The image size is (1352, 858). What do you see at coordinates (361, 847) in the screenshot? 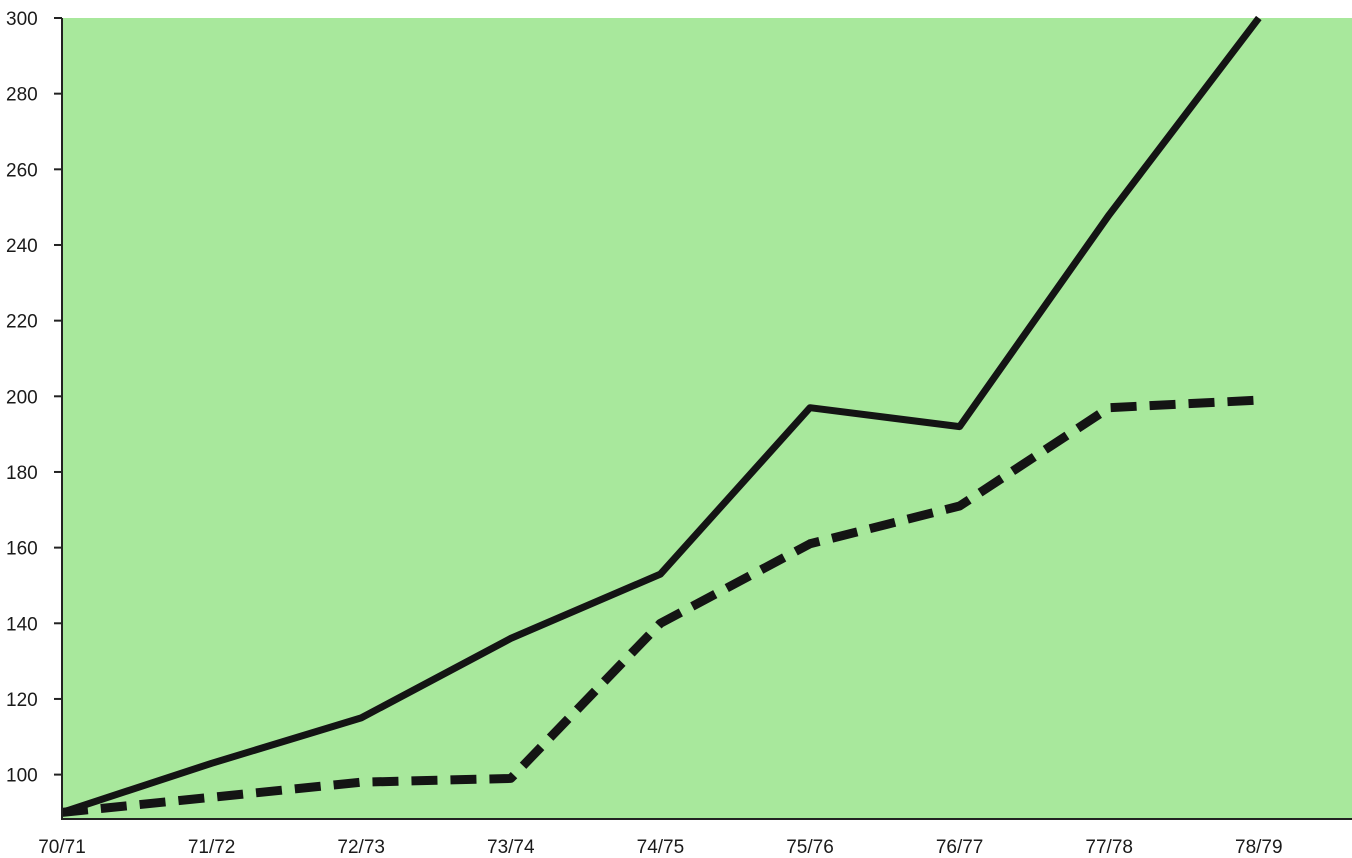
I see `x-tick-label: 72/73` at bounding box center [361, 847].